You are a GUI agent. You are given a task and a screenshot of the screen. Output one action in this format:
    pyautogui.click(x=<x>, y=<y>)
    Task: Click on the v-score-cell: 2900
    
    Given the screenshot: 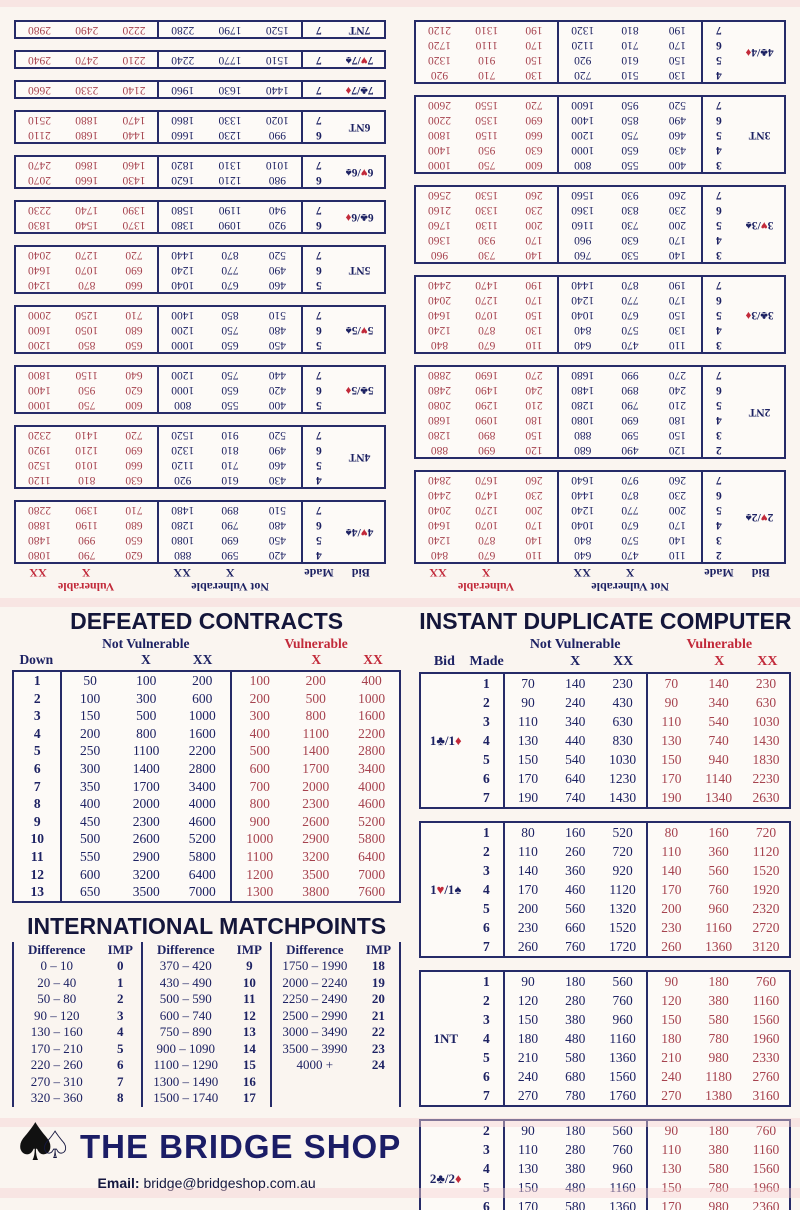 What is the action you would take?
    pyautogui.click(x=316, y=839)
    